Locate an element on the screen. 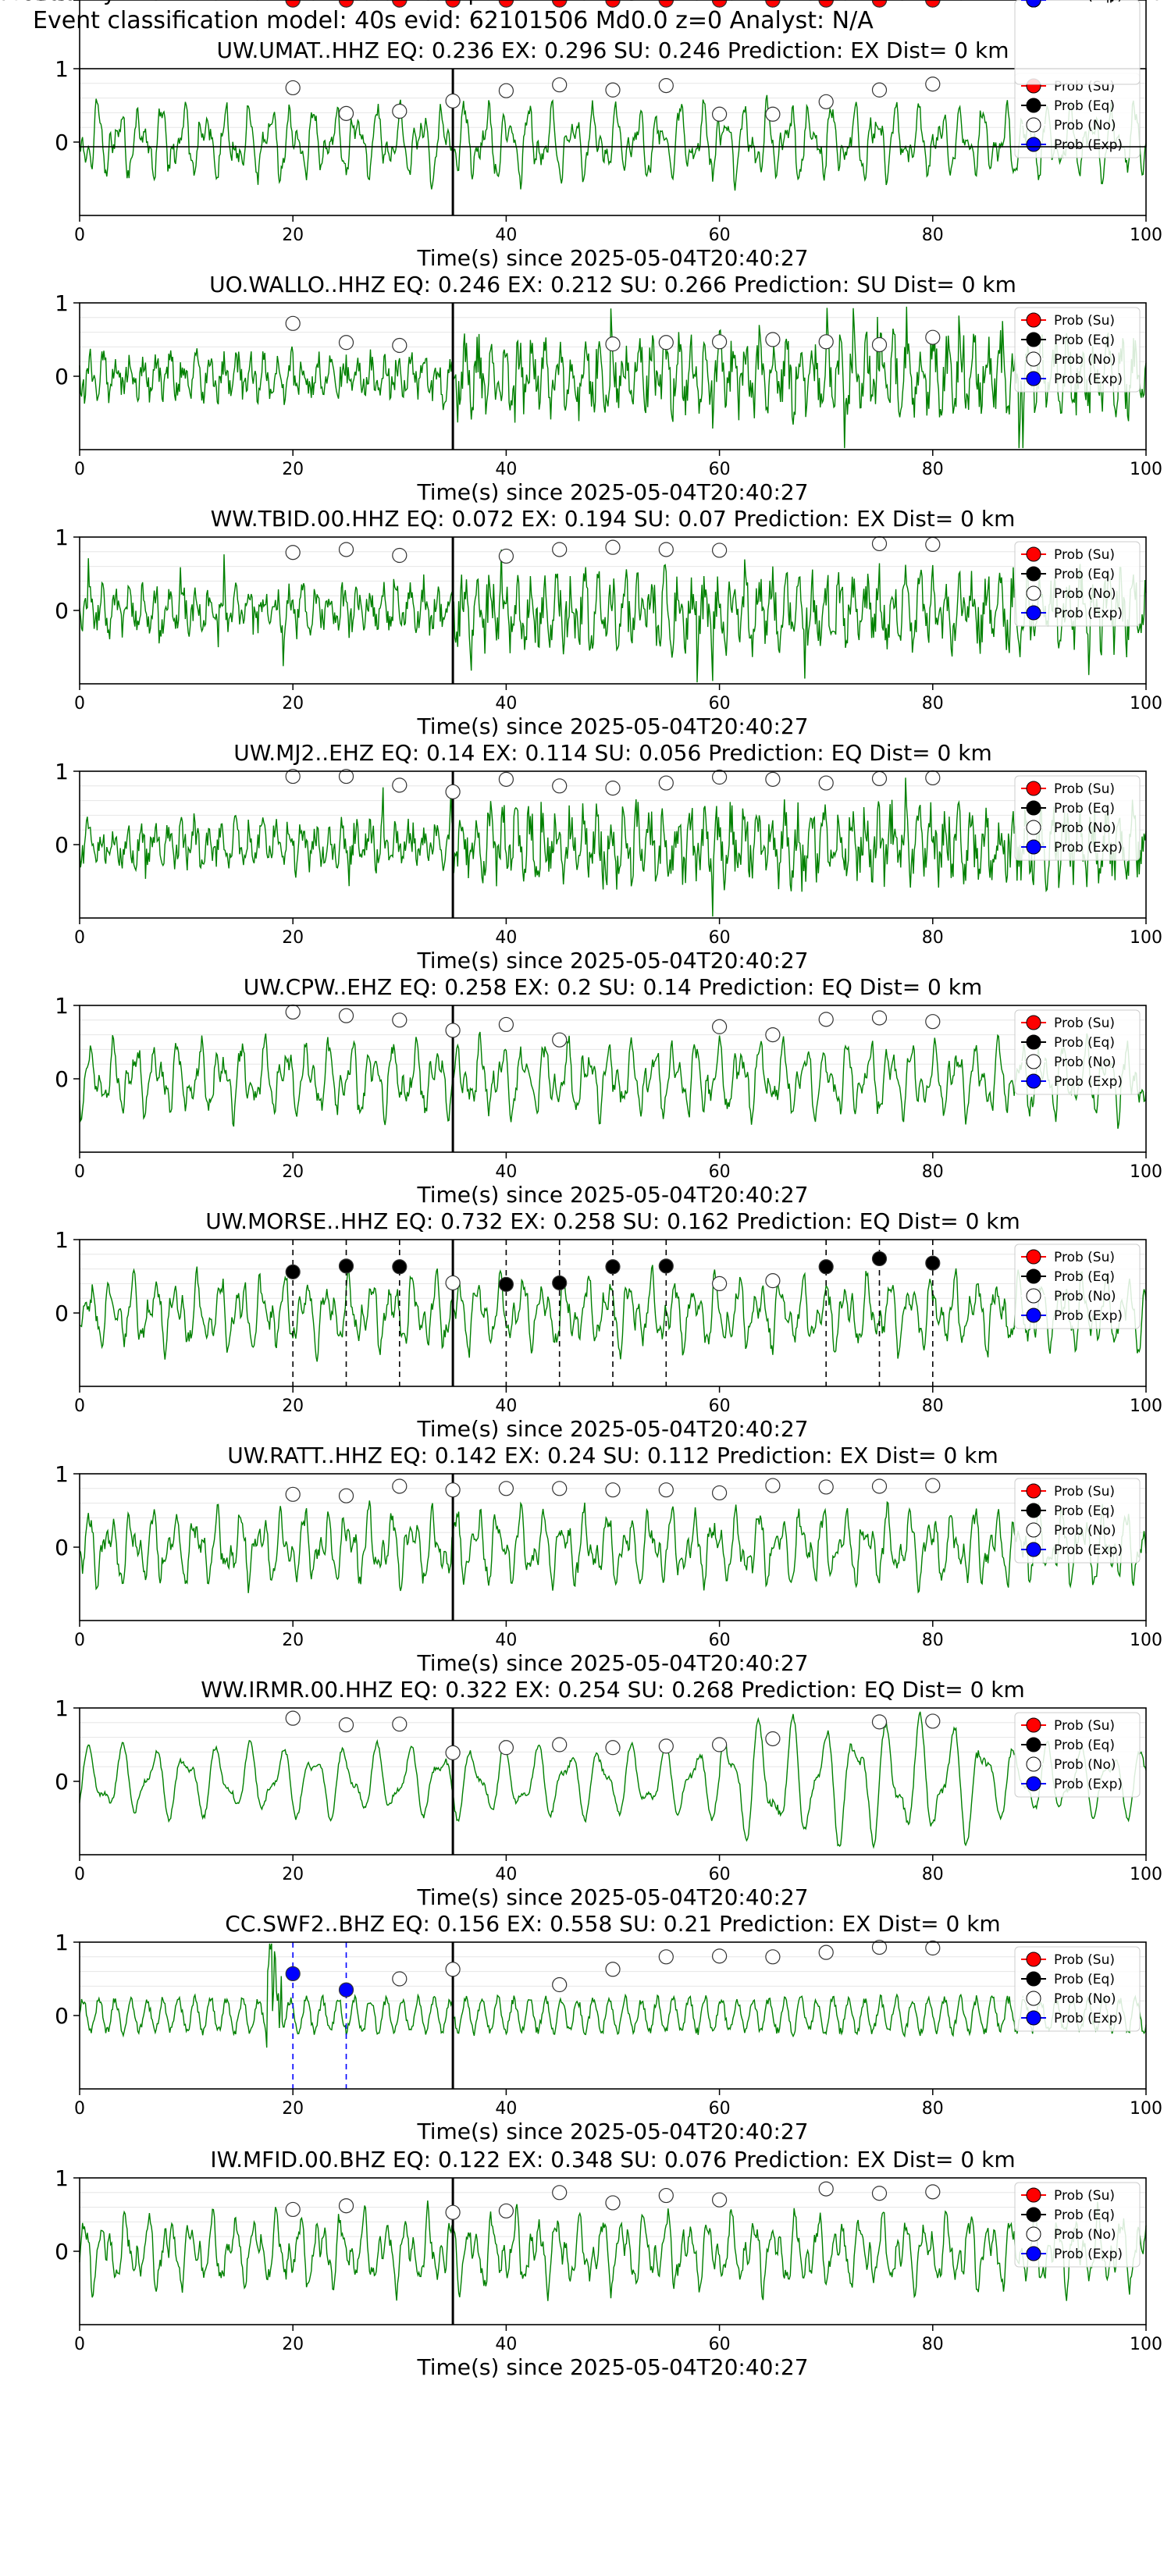 The height and width of the screenshot is (2576, 1171). prob-point-exp is located at coordinates (346, 1990).